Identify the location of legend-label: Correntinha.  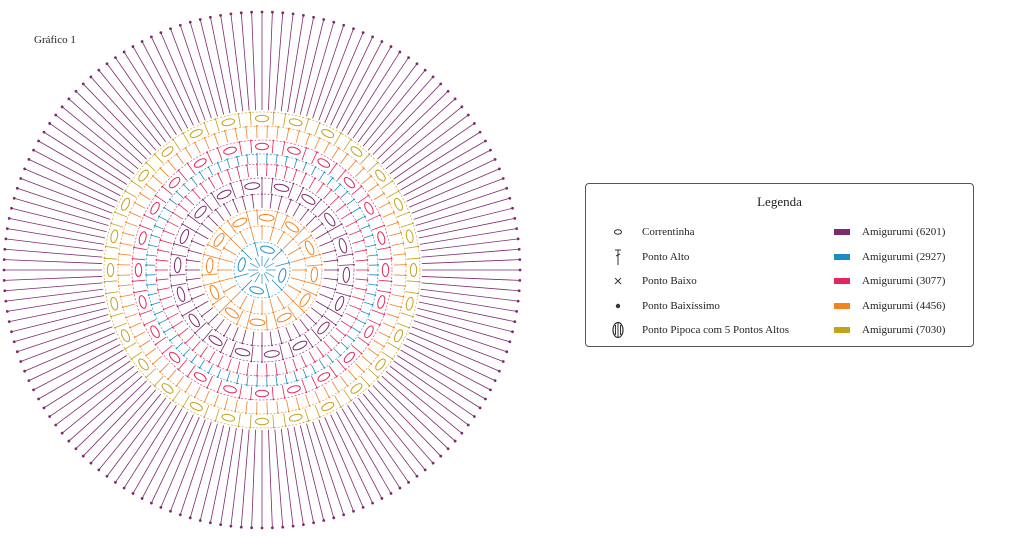
(668, 232).